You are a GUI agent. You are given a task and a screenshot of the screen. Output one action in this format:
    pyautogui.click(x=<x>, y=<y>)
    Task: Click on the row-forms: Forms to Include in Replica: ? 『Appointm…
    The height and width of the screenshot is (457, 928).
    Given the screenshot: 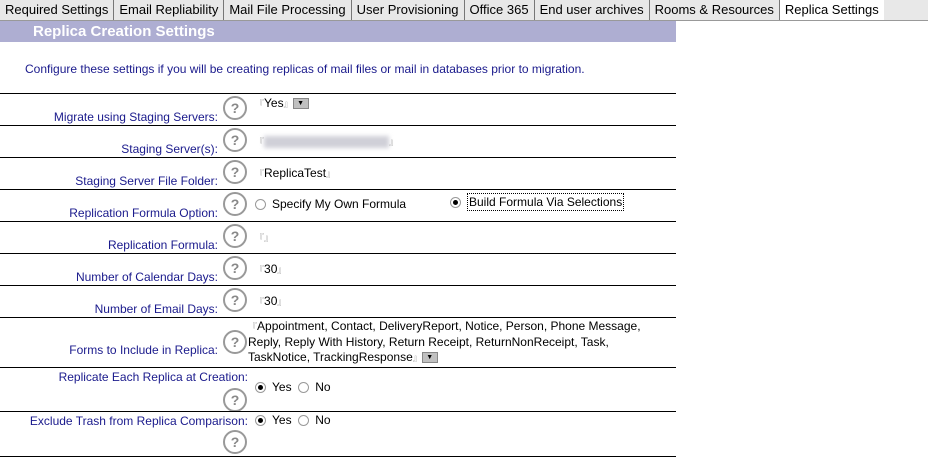 What is the action you would take?
    pyautogui.click(x=338, y=342)
    